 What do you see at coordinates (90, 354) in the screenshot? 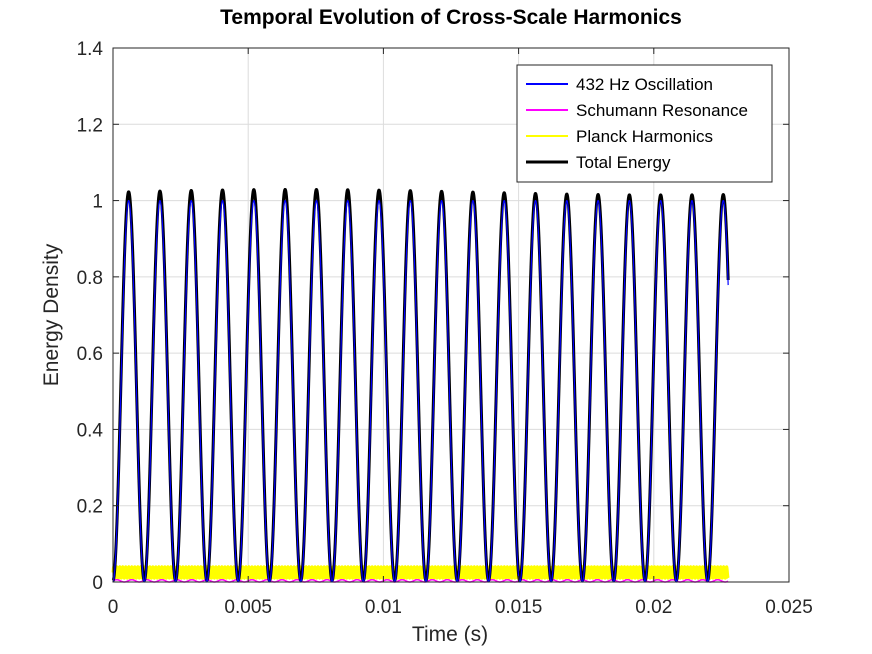
I see `y-tick-label: 0.6` at bounding box center [90, 354].